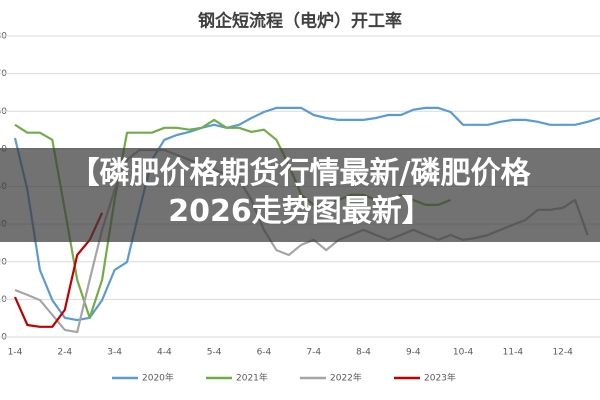  What do you see at coordinates (313, 353) in the screenshot?
I see `x-tick-label: 7-4` at bounding box center [313, 353].